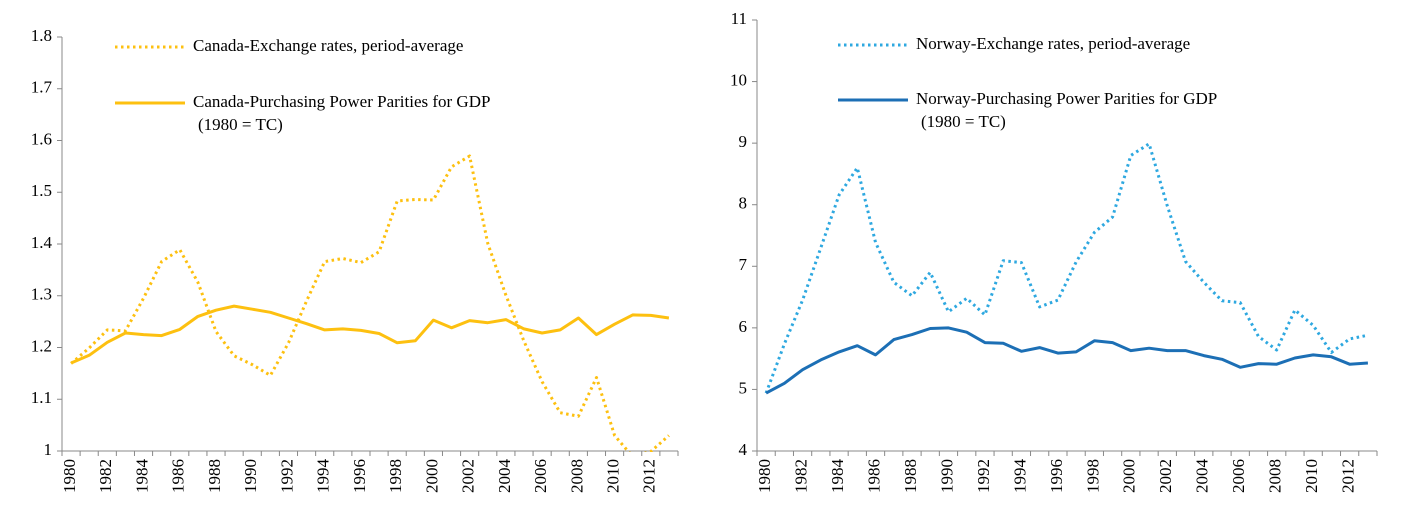 This screenshot has height=518, width=1402. What do you see at coordinates (41, 35) in the screenshot?
I see `y-tick-label: 1.8` at bounding box center [41, 35].